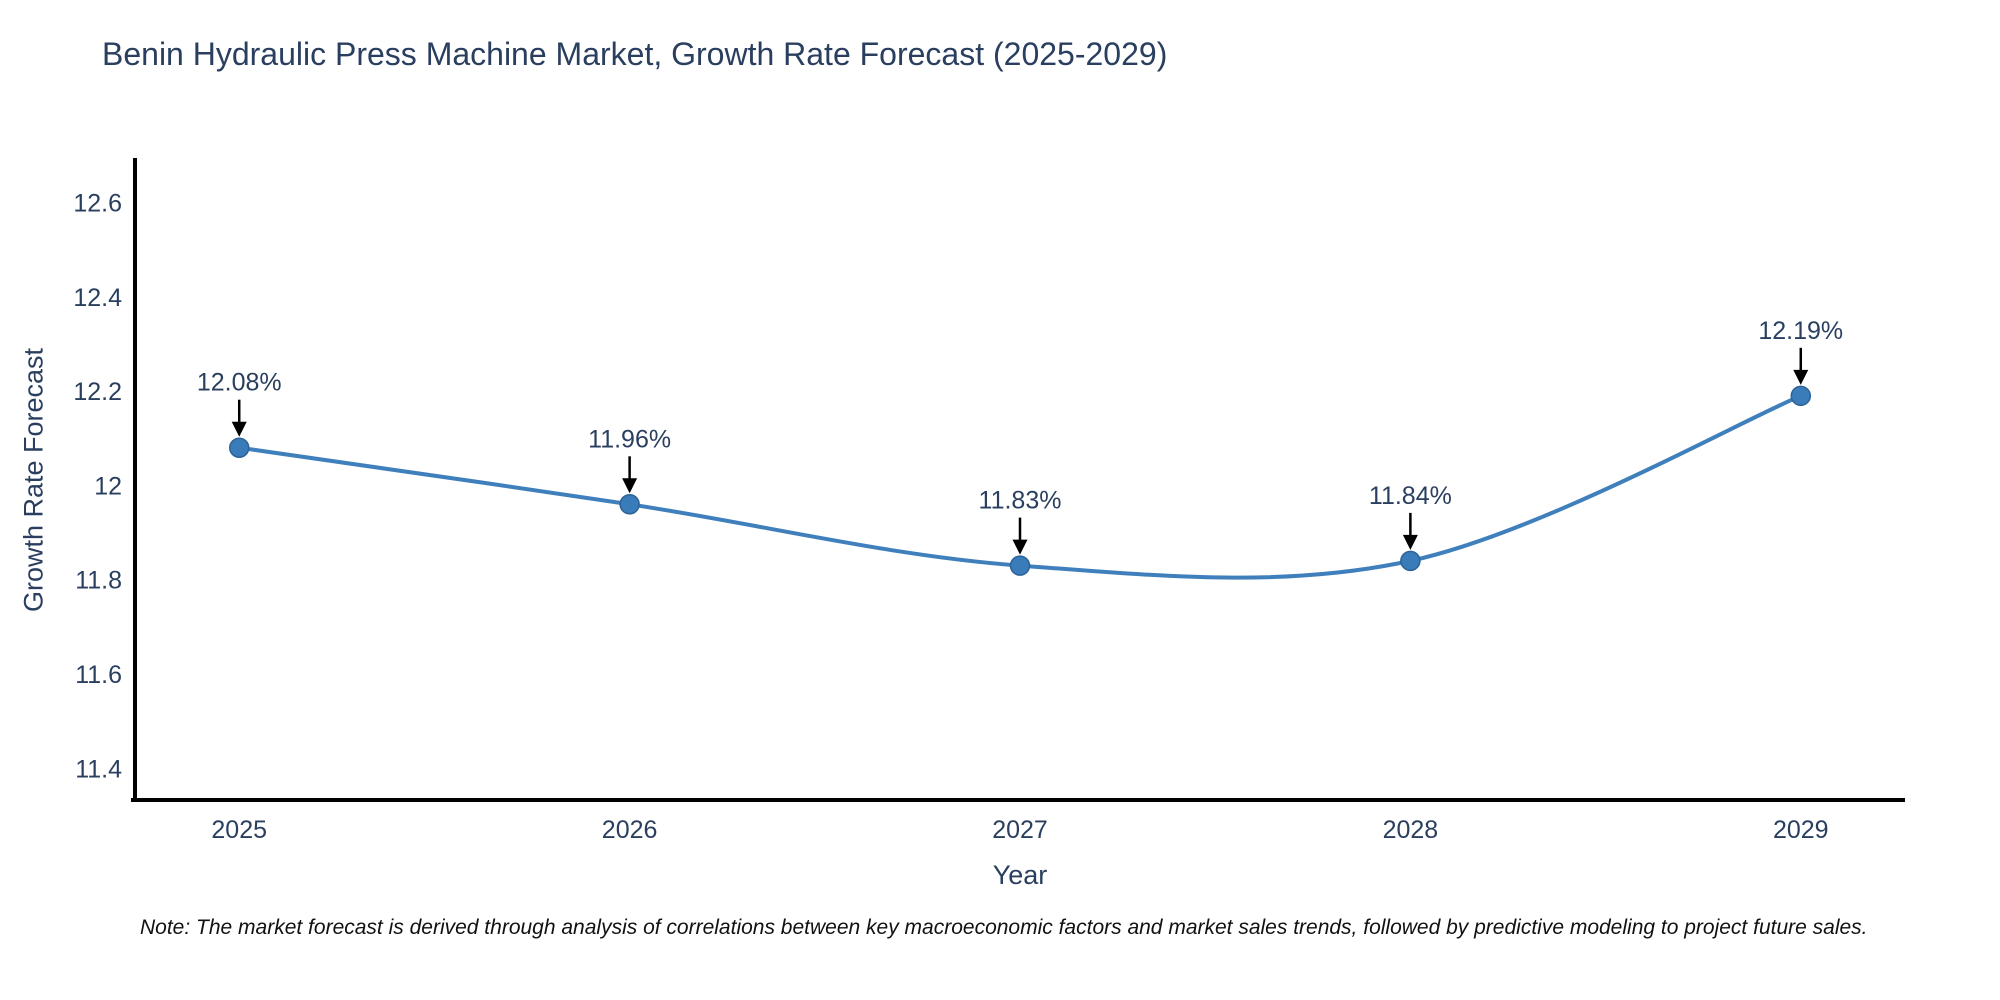  Describe the element at coordinates (1801, 830) in the screenshot. I see `x-tick-label: 2029` at that location.